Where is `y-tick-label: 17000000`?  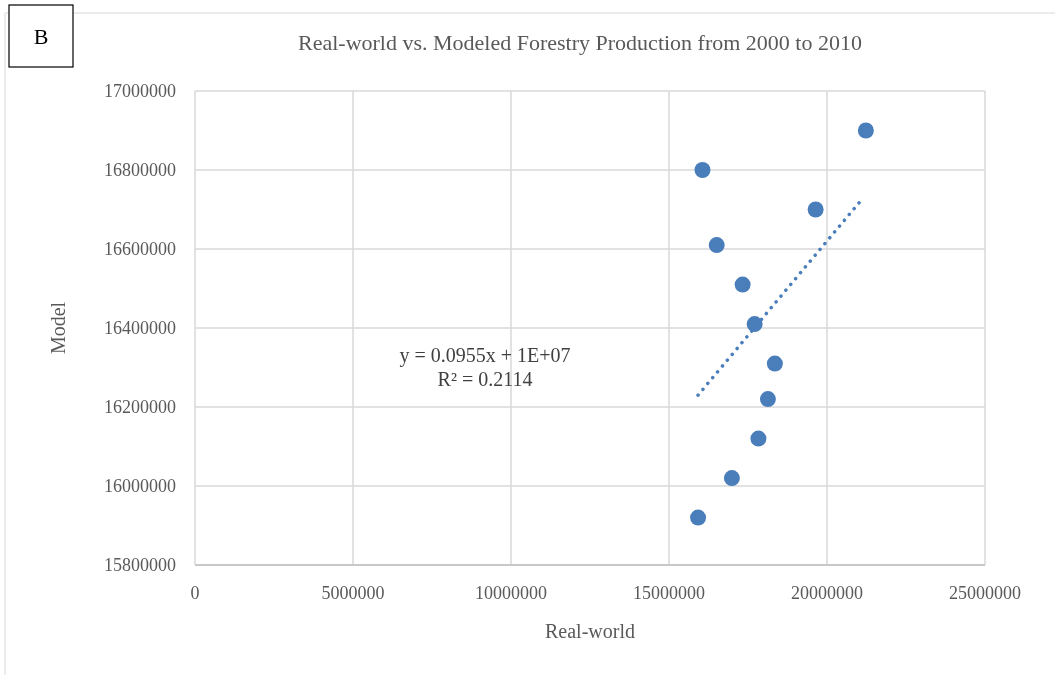 y-tick-label: 17000000 is located at coordinates (140, 91).